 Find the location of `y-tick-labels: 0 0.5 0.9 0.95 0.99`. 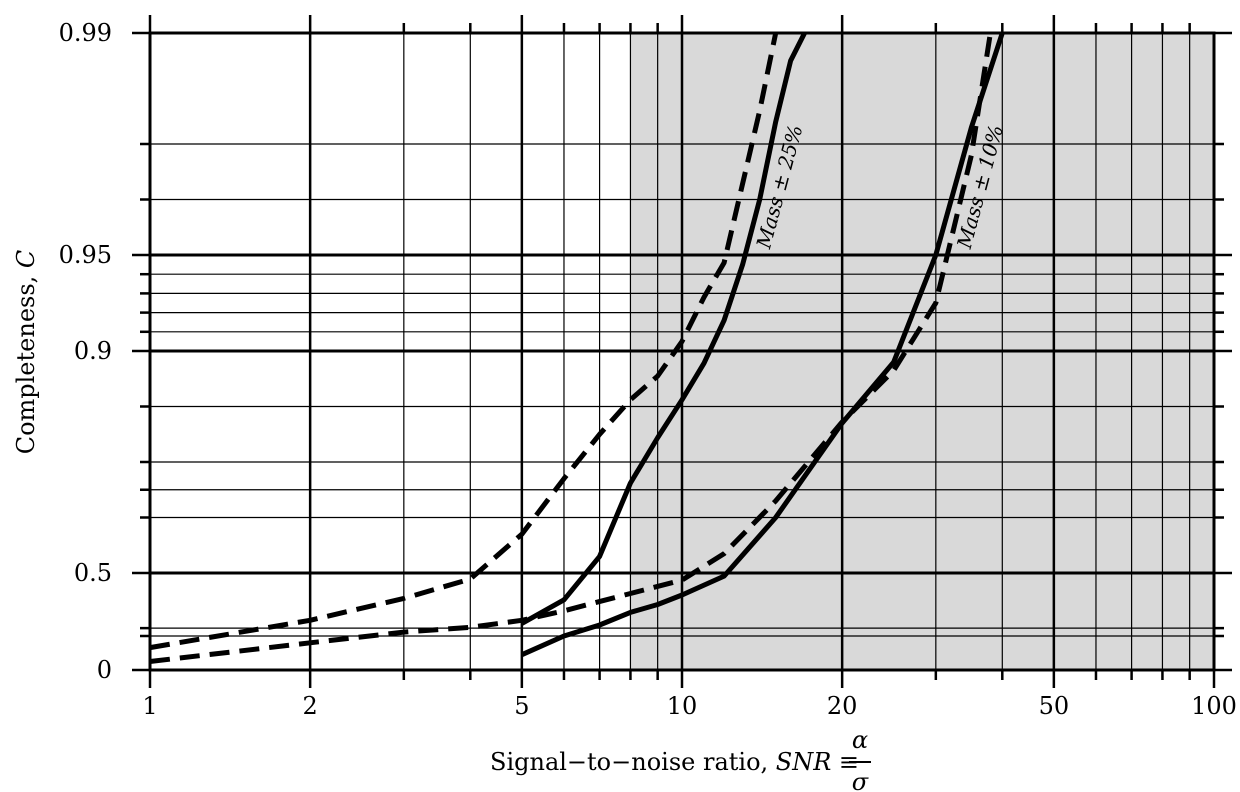

y-tick-labels: 0 0.5 0.9 0.95 0.99 is located at coordinates (85, 351).